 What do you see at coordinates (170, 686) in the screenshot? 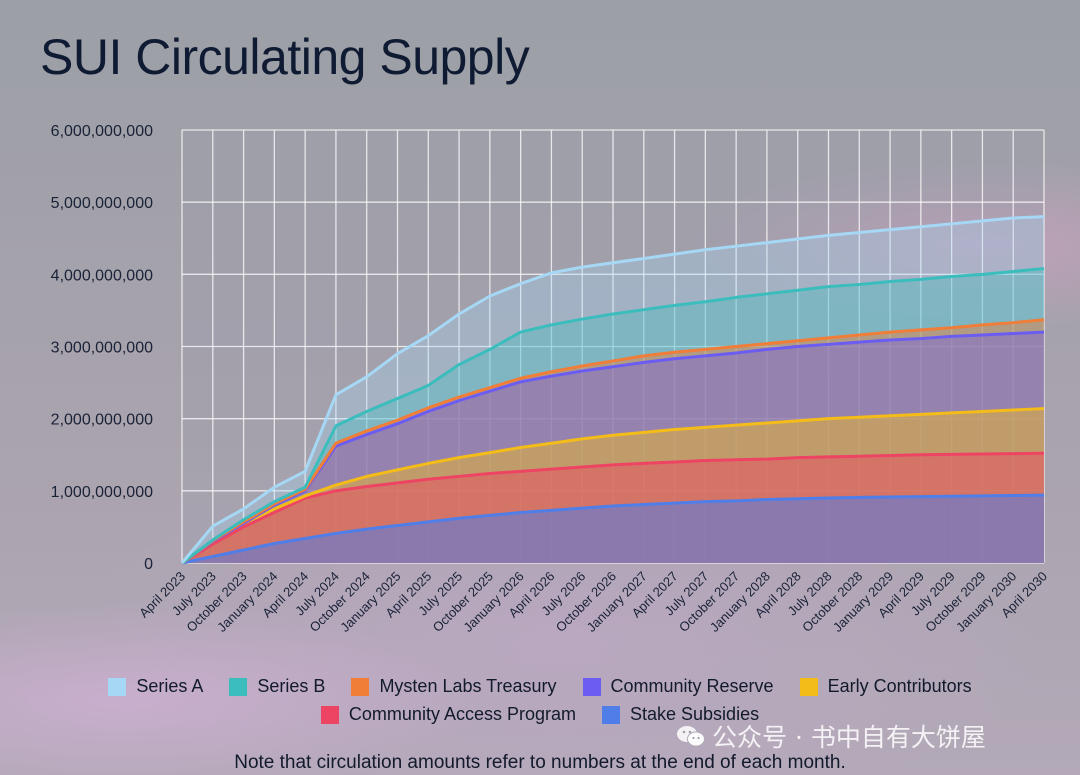
I see `legend-label: Series A` at bounding box center [170, 686].